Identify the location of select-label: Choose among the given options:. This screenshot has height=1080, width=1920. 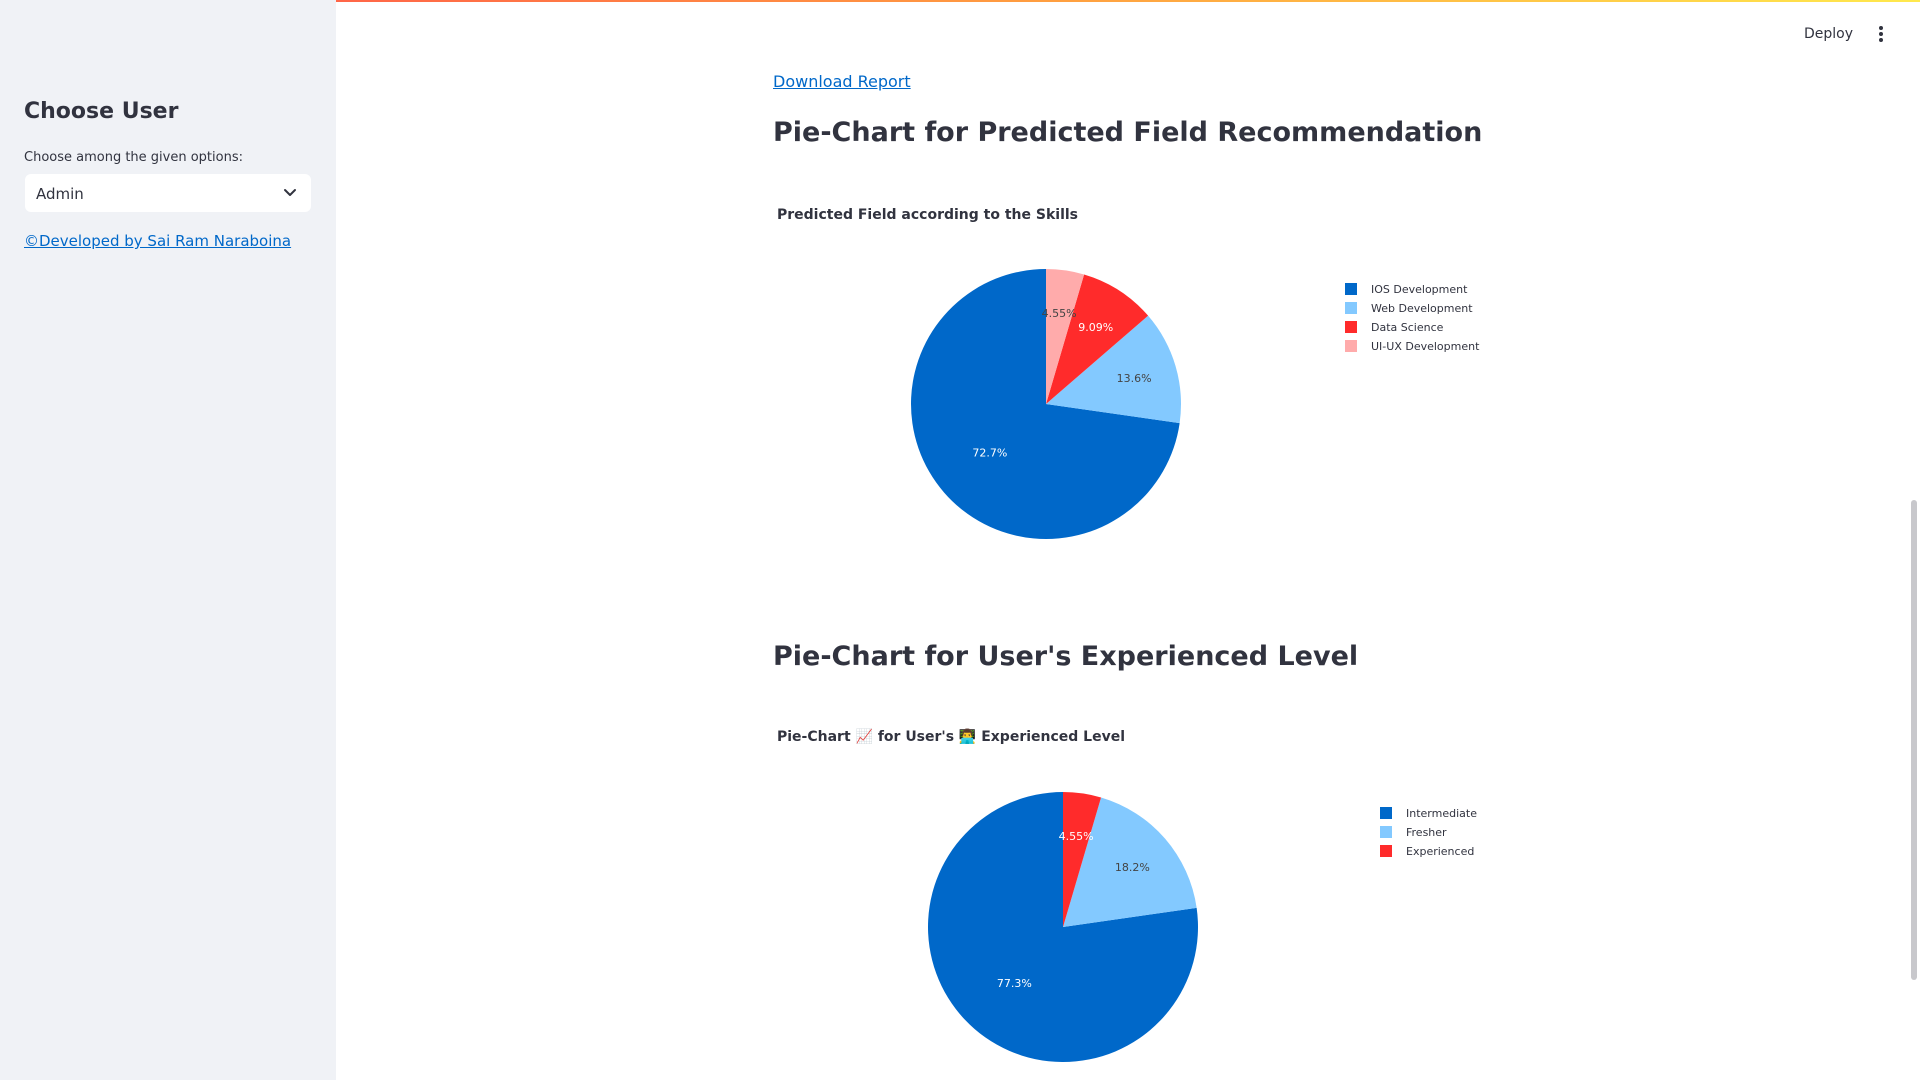
(133, 157).